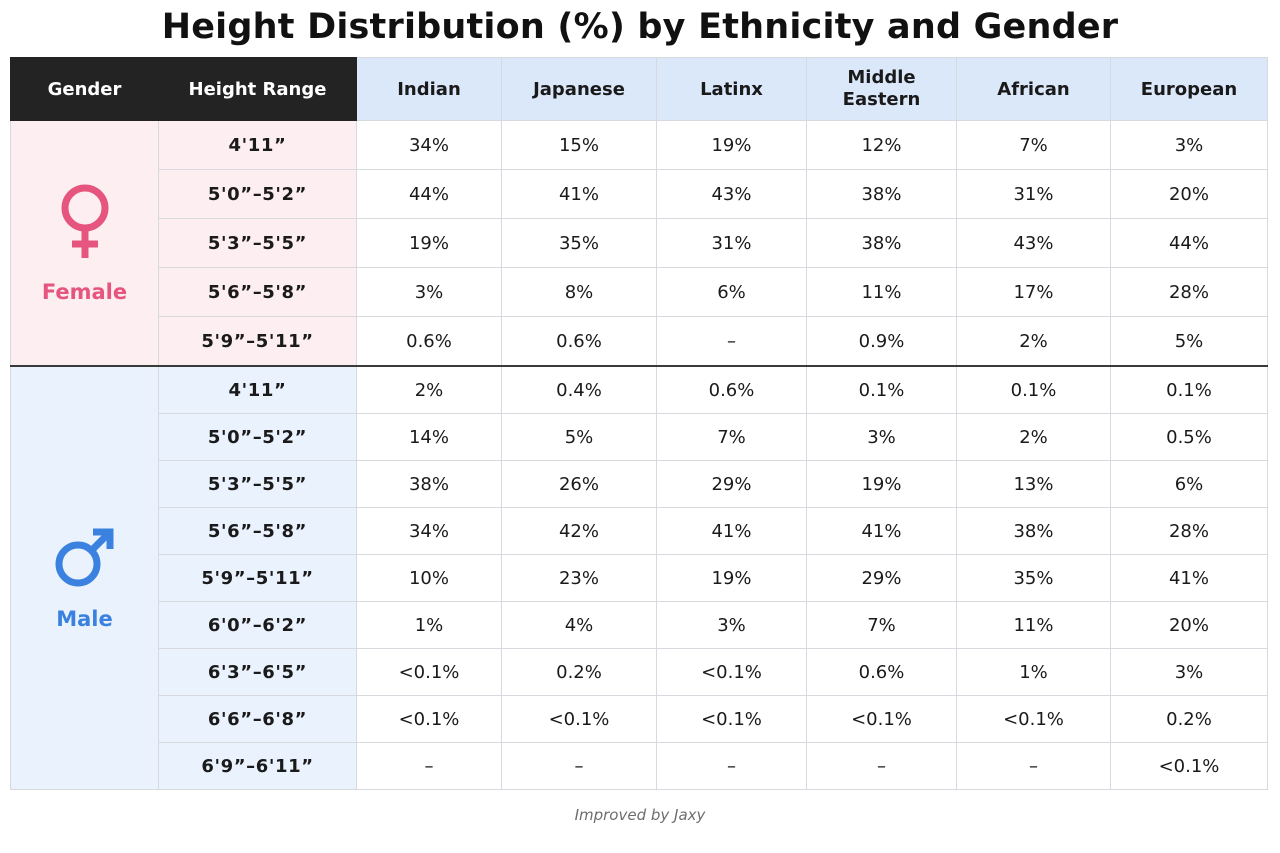 This screenshot has width=1280, height=853. Describe the element at coordinates (881, 145) in the screenshot. I see `value-cell-middle-eastern: 12%` at that location.